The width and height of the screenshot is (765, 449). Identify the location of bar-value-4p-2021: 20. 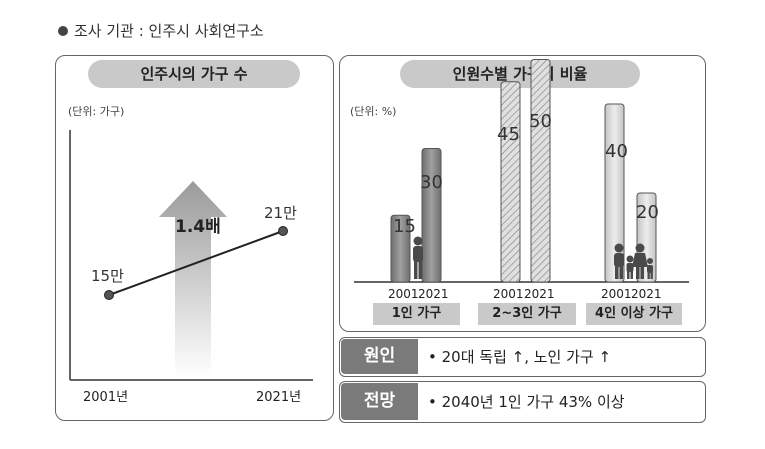
(647, 212).